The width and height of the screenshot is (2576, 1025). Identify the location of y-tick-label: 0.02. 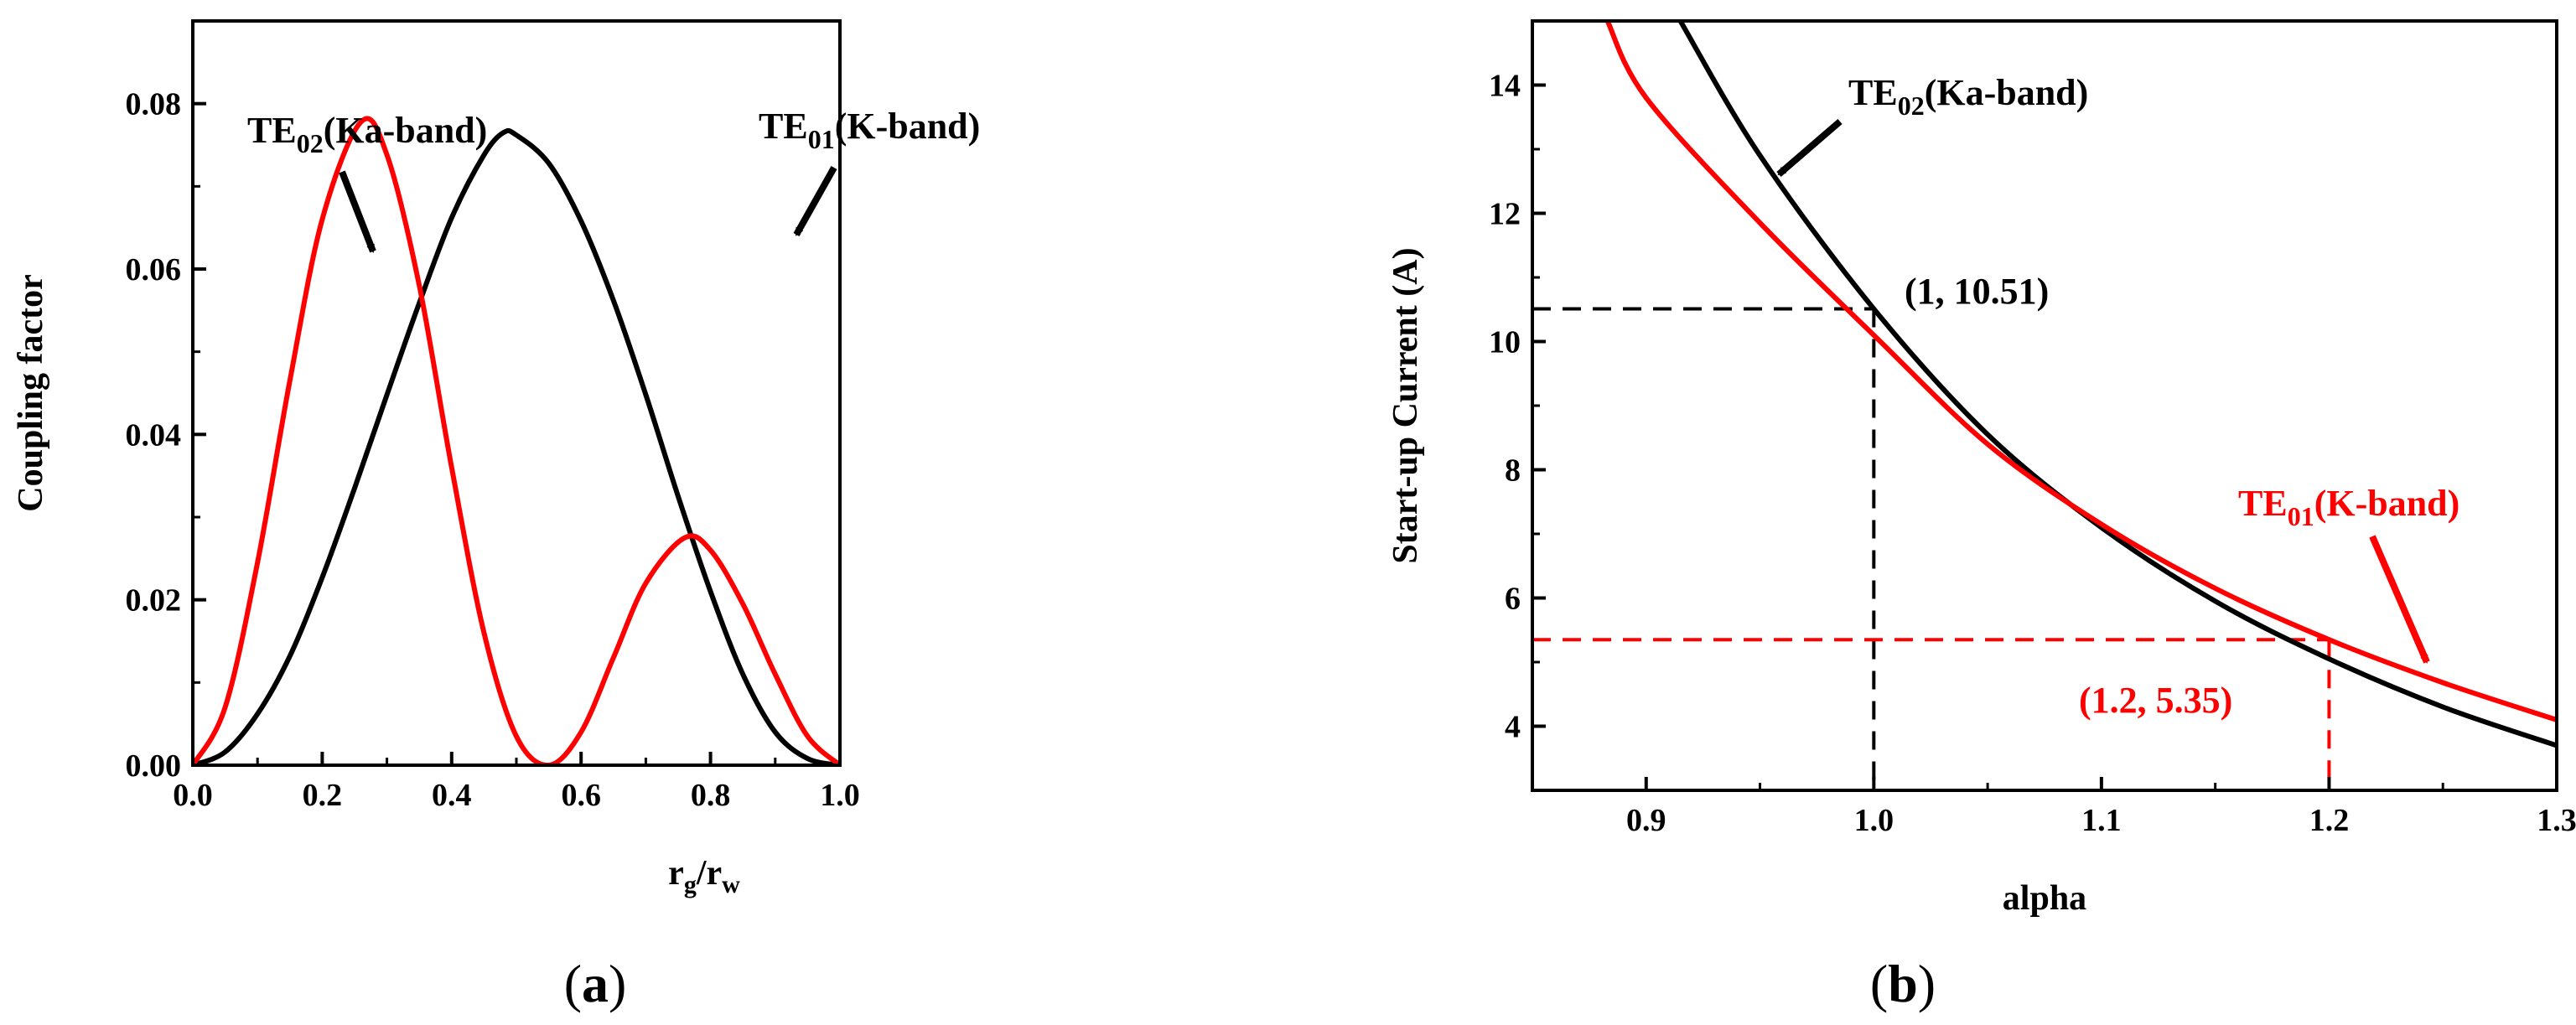
(154, 601).